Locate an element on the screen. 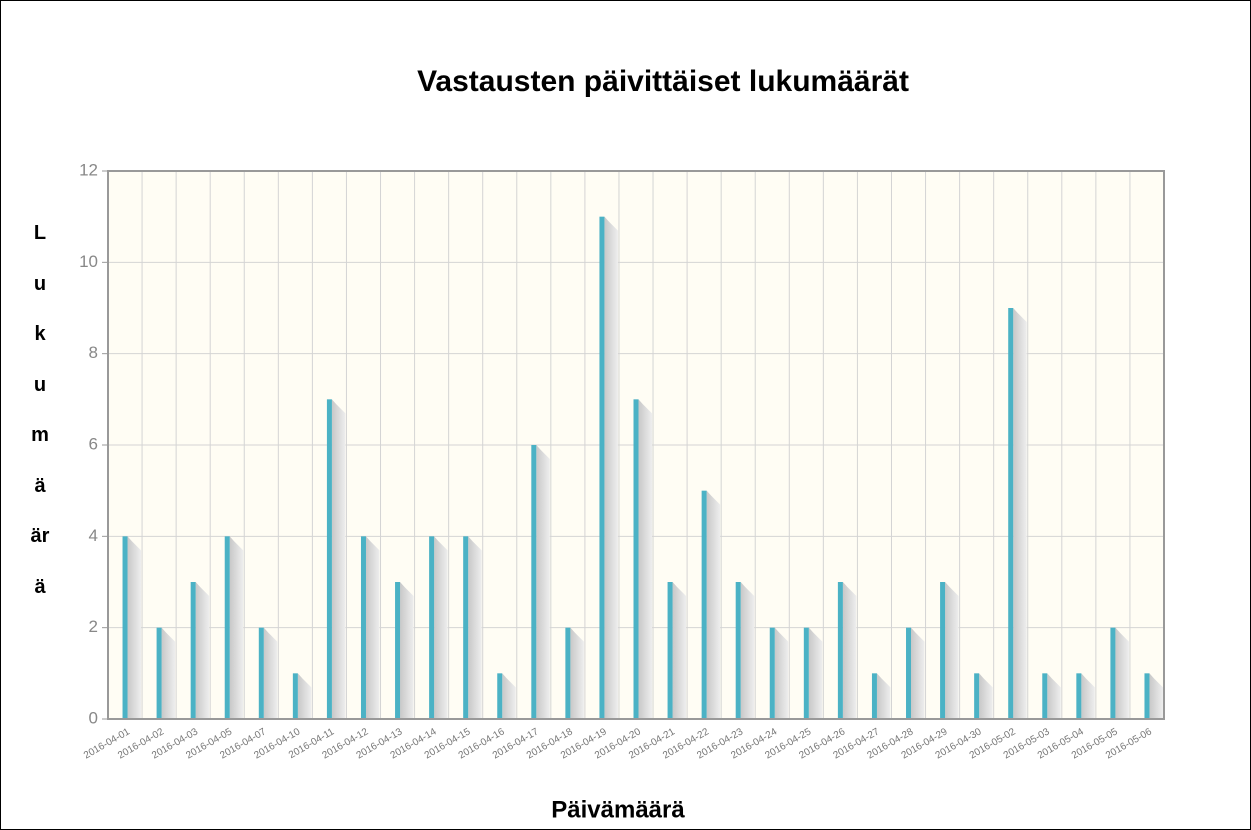 This screenshot has width=1251, height=830. y-axis-label: Lukumäärä is located at coordinates (40, 410).